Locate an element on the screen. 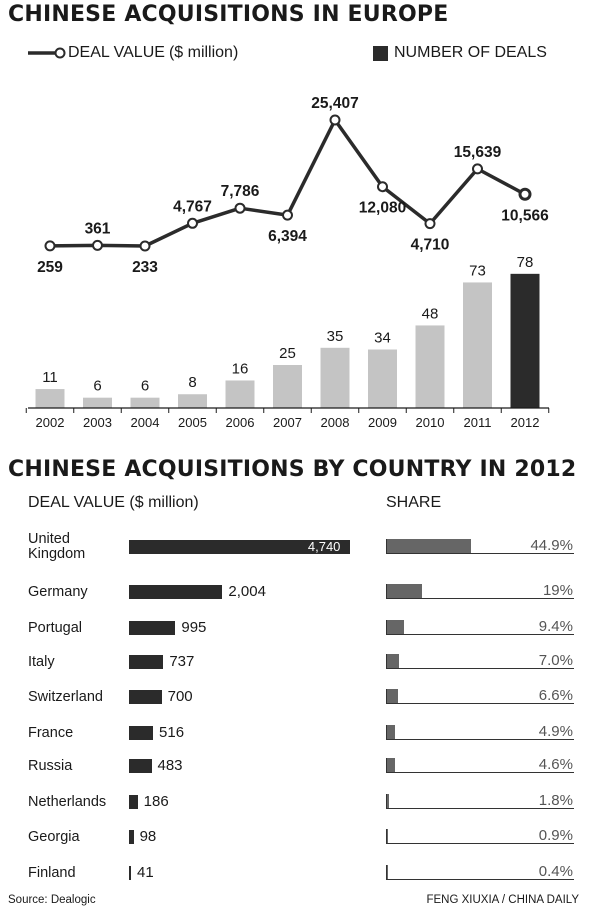 This screenshot has width=591, height=914. country-row: Portugal 995 9.4% is located at coordinates (295, 628).